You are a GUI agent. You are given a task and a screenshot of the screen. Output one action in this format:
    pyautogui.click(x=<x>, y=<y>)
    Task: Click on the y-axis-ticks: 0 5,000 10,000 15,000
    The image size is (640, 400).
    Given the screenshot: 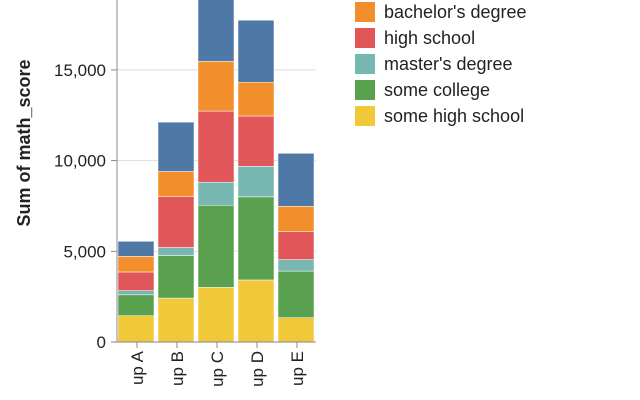 What is the action you would take?
    pyautogui.click(x=85, y=206)
    